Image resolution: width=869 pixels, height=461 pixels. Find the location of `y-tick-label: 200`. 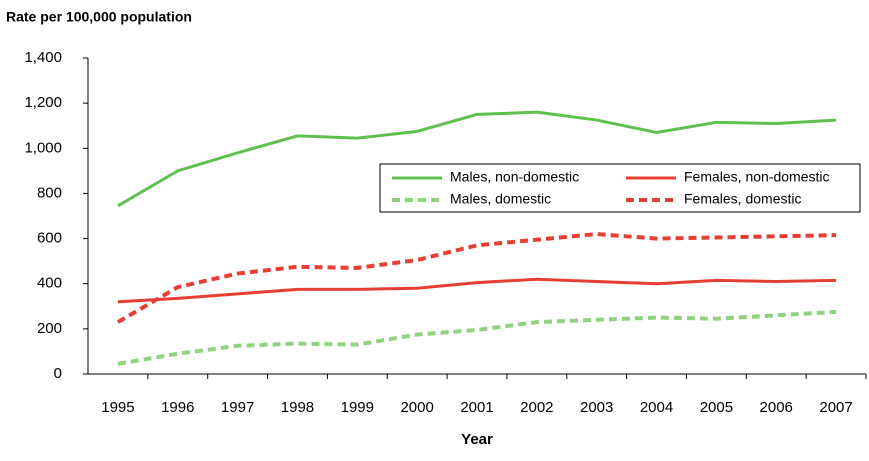

y-tick-label: 200 is located at coordinates (49, 328).